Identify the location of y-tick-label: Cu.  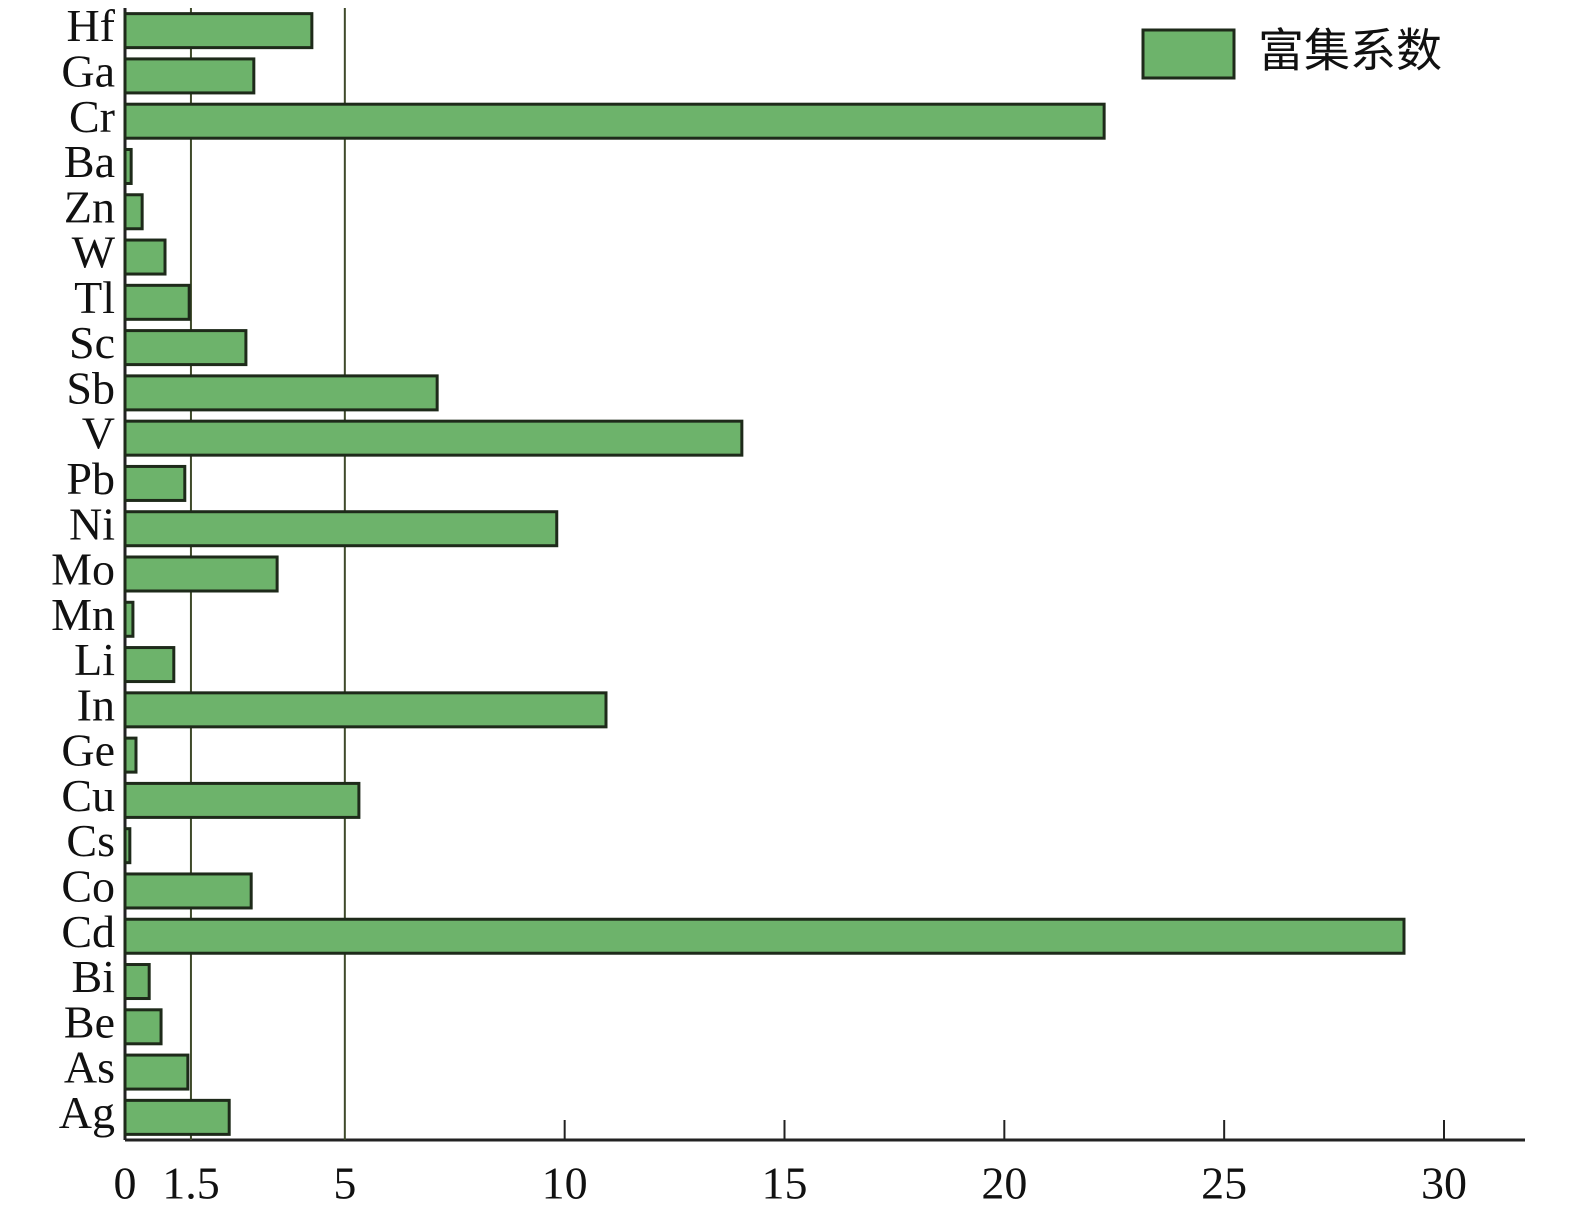
(88, 795).